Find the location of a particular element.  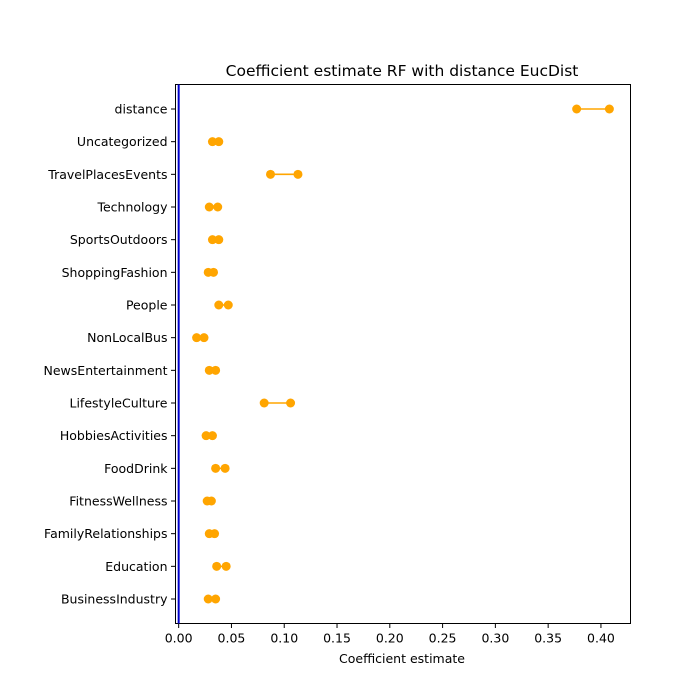

y-tick-label: FamilyRelationships is located at coordinates (105, 533).